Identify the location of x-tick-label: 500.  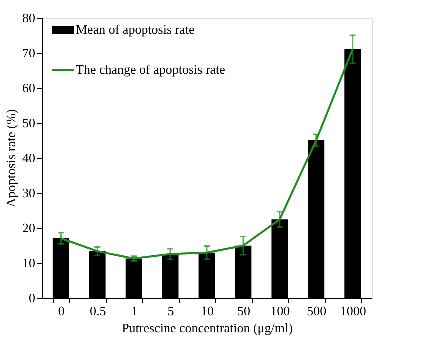
(317, 311).